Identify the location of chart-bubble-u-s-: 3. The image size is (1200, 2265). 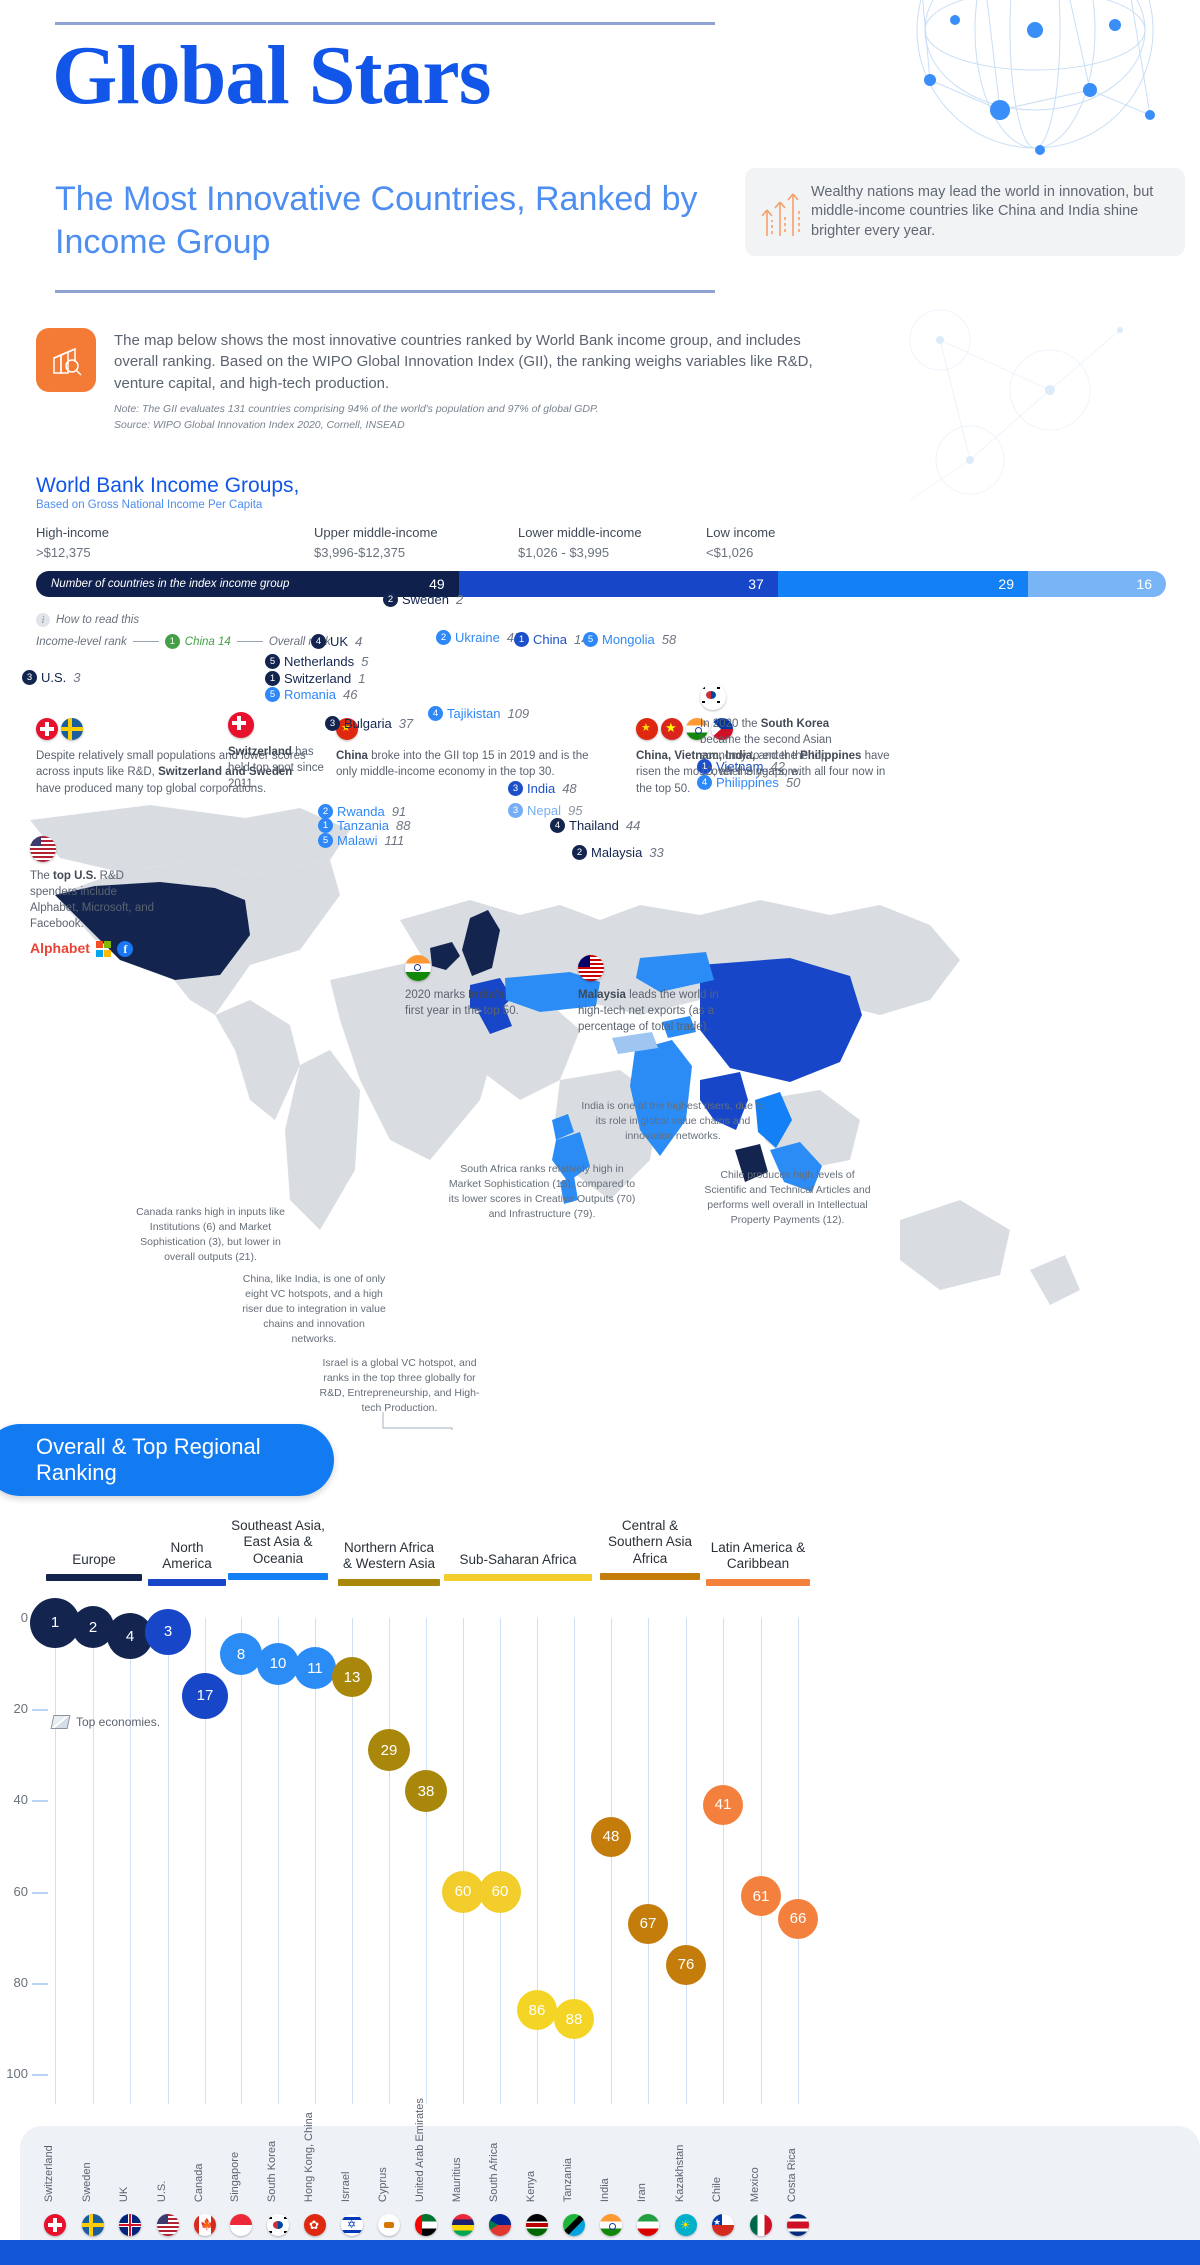
(168, 1631).